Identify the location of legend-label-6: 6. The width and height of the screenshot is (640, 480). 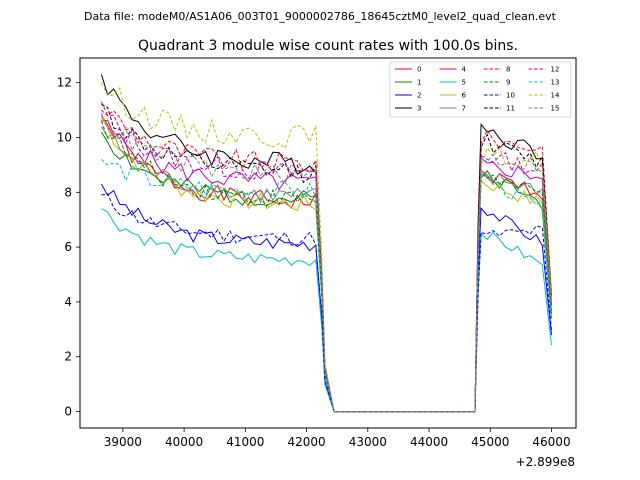
(464, 96).